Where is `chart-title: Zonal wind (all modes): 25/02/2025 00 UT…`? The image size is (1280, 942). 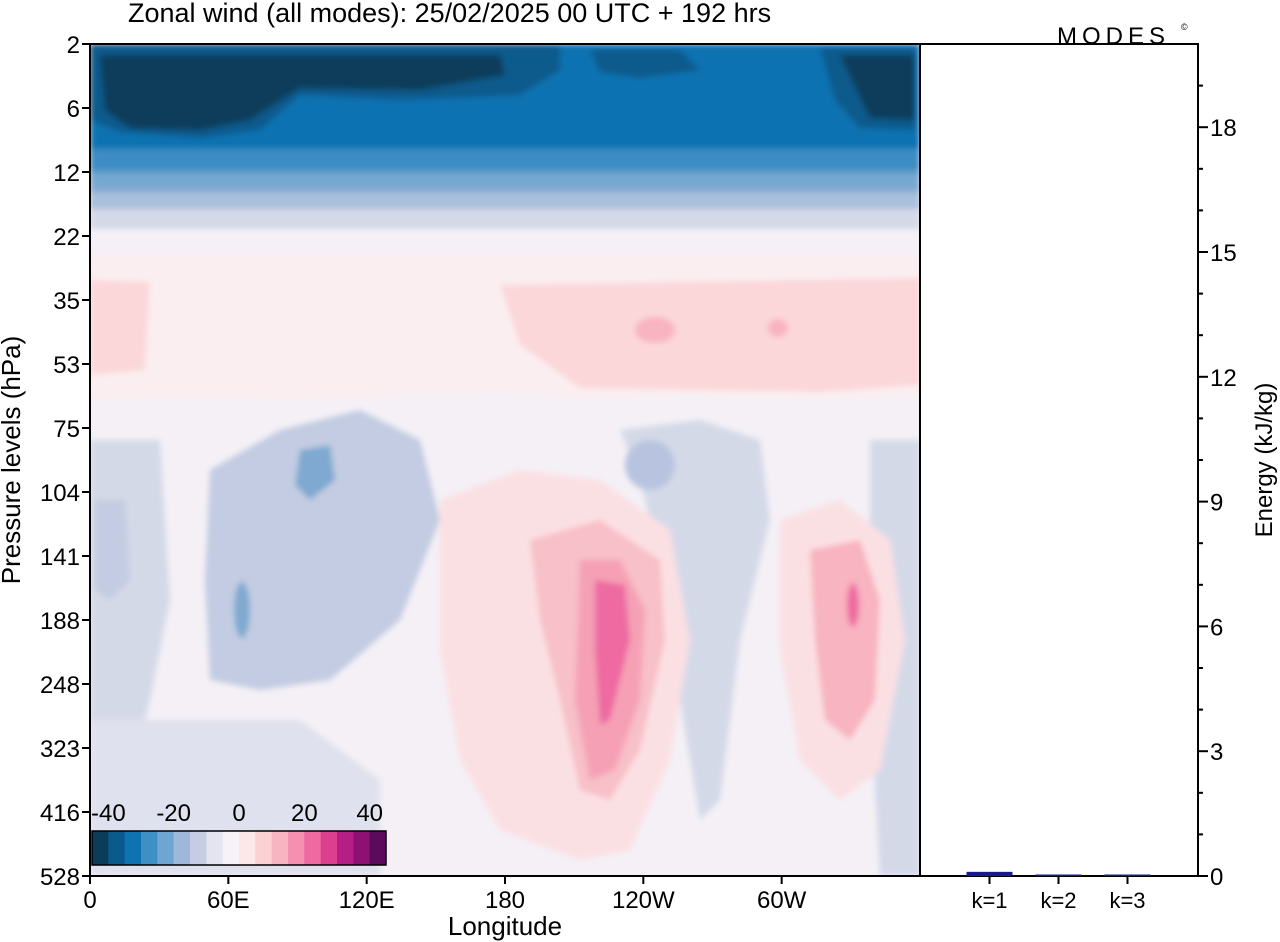
chart-title: Zonal wind (all modes): 25/02/2025 00 UT… is located at coordinates (449, 14).